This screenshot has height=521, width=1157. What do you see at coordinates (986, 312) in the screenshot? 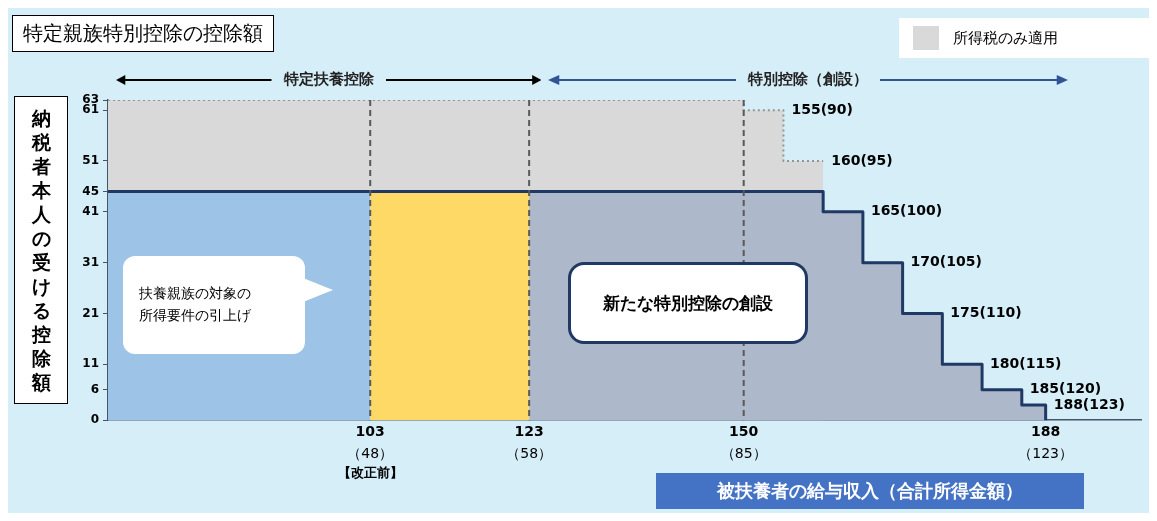
I see `annotation: 175(110)` at bounding box center [986, 312].